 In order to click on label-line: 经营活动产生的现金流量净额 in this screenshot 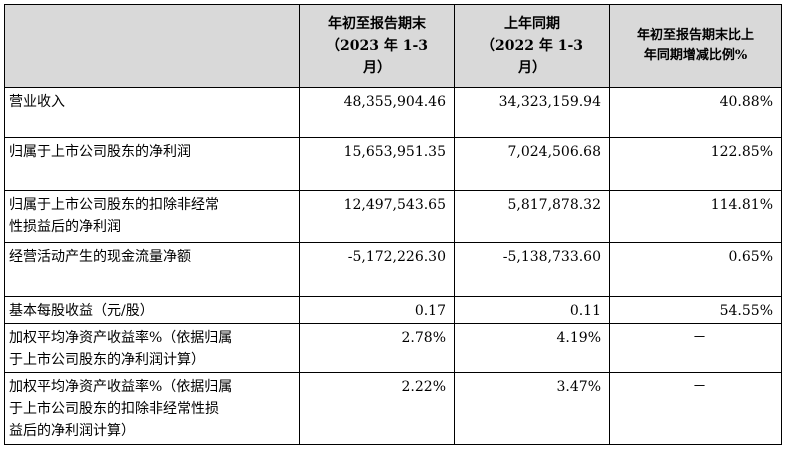, I will do `click(100, 257)`.